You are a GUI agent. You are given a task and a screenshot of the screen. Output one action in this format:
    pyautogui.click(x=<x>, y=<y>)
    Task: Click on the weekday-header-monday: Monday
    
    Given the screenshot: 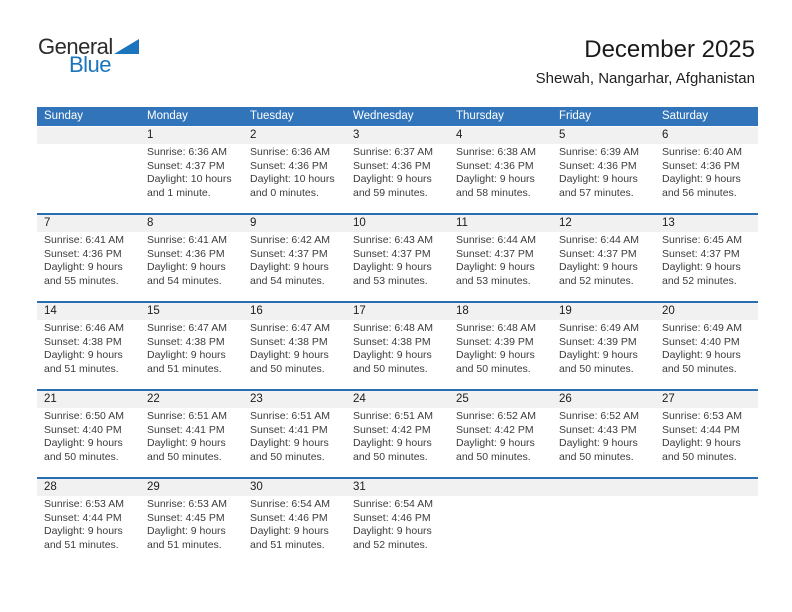 What is the action you would take?
    pyautogui.click(x=167, y=116)
    